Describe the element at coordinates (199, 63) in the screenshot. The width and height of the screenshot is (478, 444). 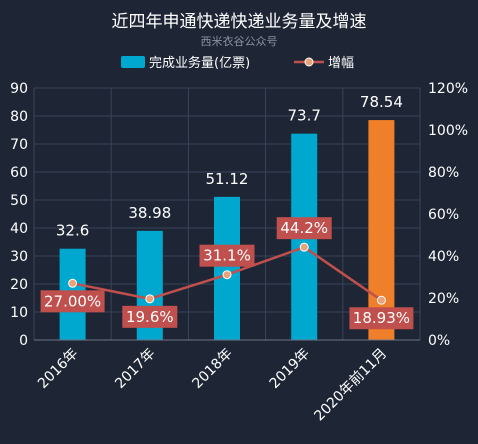
I see `legend-bar-label: 完成业务量(亿票)` at that location.